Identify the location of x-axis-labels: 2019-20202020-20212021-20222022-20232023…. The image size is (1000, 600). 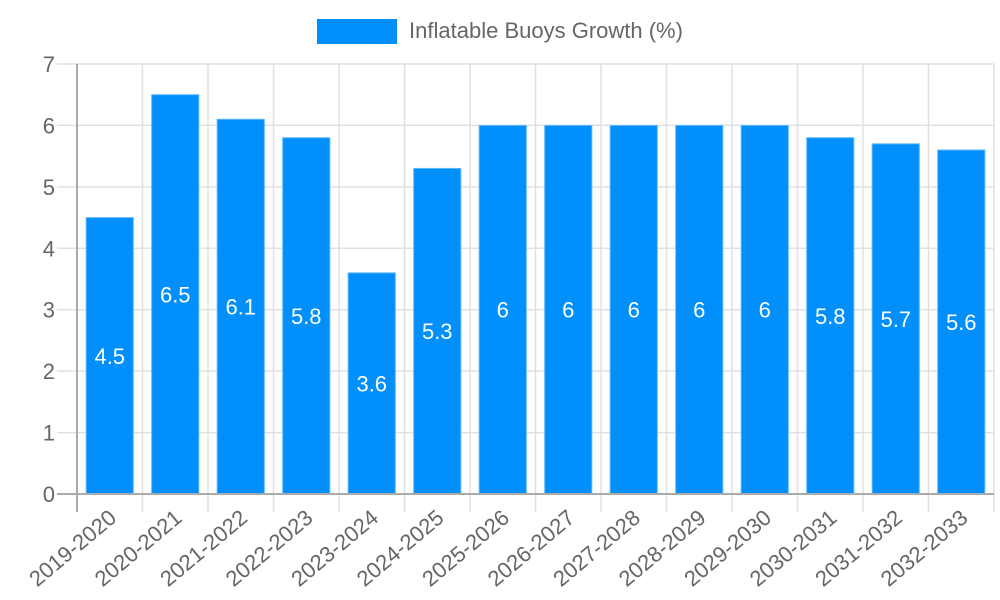
(498, 548).